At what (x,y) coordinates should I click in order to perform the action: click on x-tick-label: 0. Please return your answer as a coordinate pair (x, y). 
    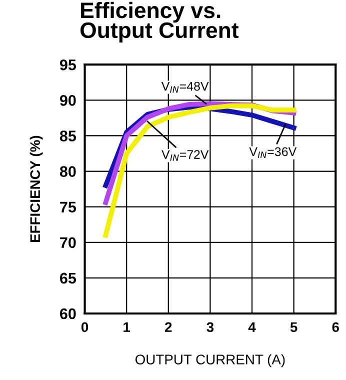
    Looking at the image, I should click on (84, 327).